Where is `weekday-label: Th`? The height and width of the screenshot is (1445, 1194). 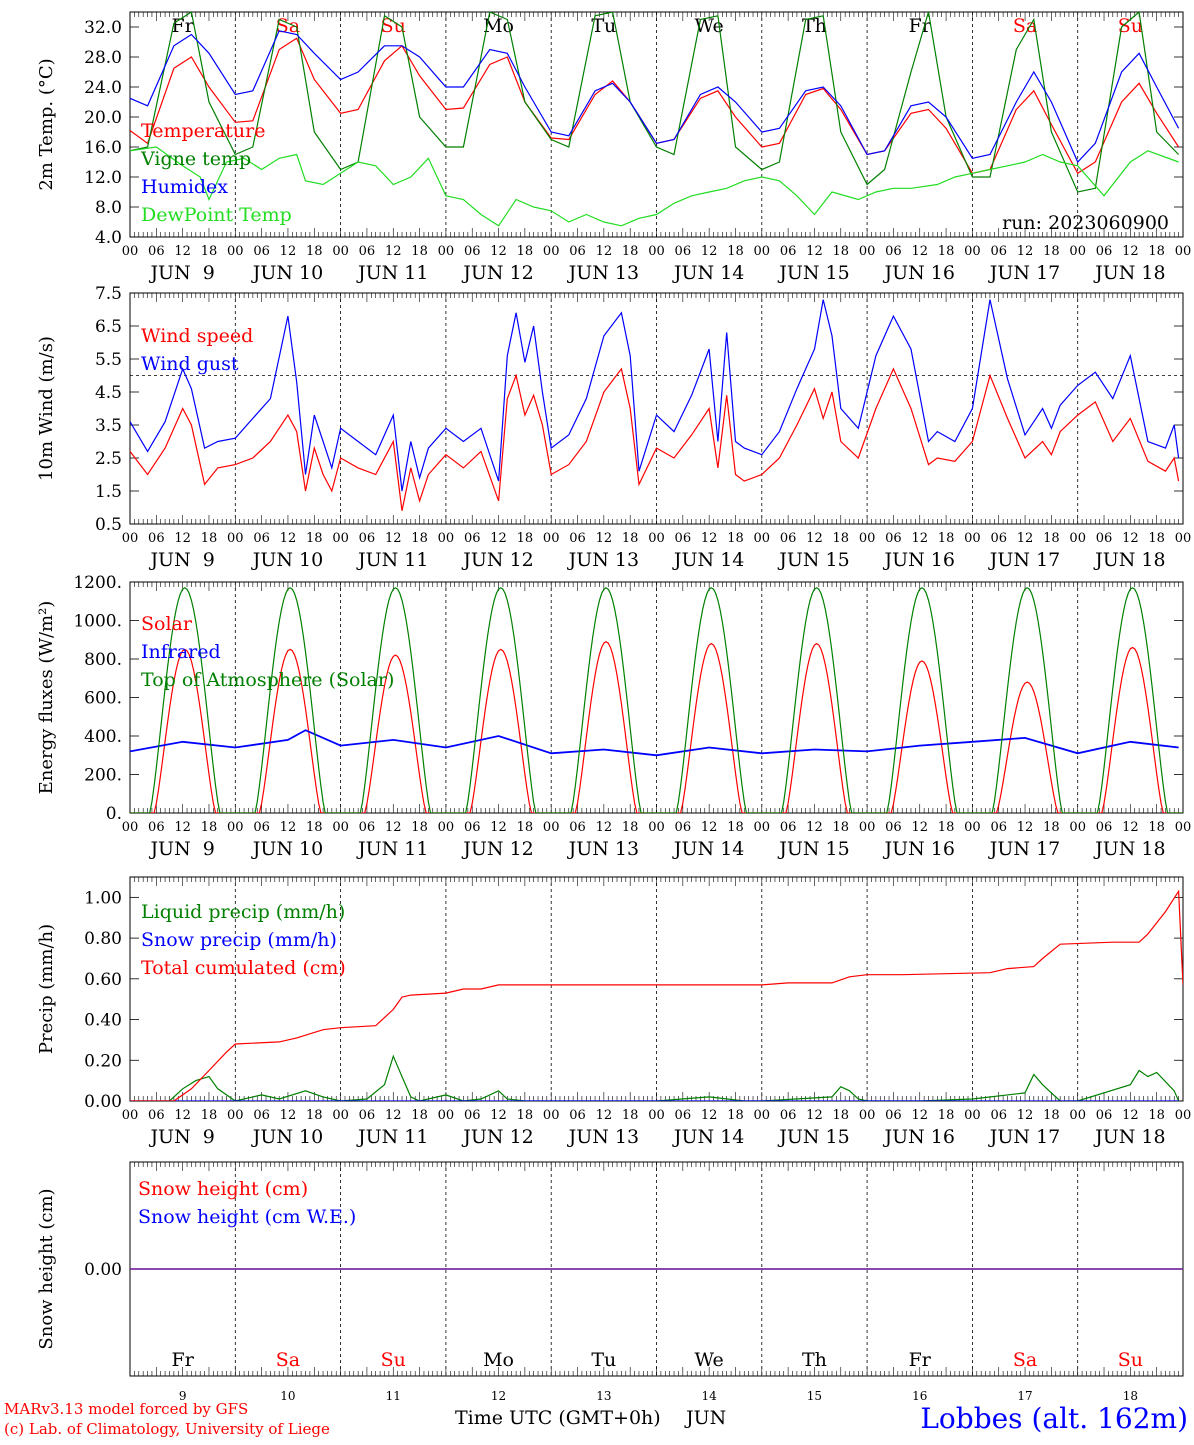
weekday-label: Th is located at coordinates (814, 1360).